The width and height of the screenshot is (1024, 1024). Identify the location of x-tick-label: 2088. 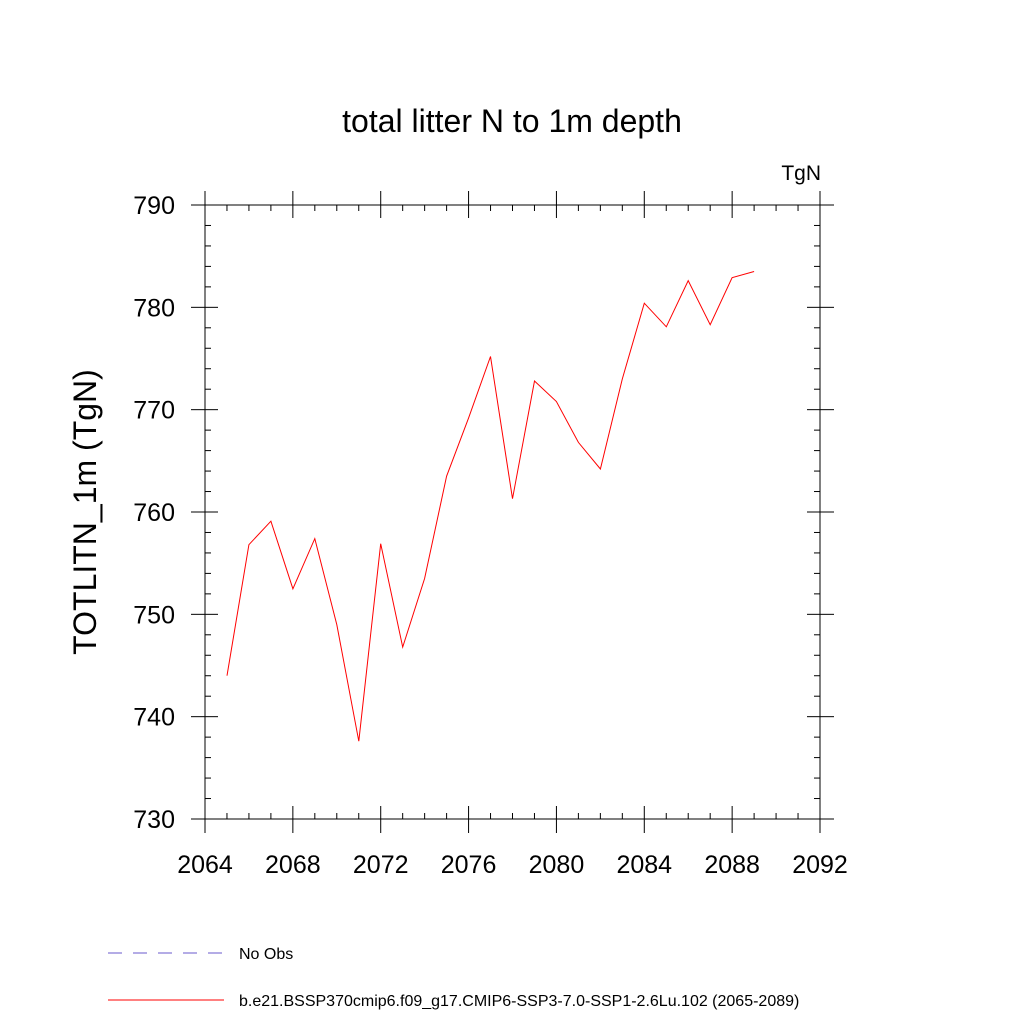
(732, 865).